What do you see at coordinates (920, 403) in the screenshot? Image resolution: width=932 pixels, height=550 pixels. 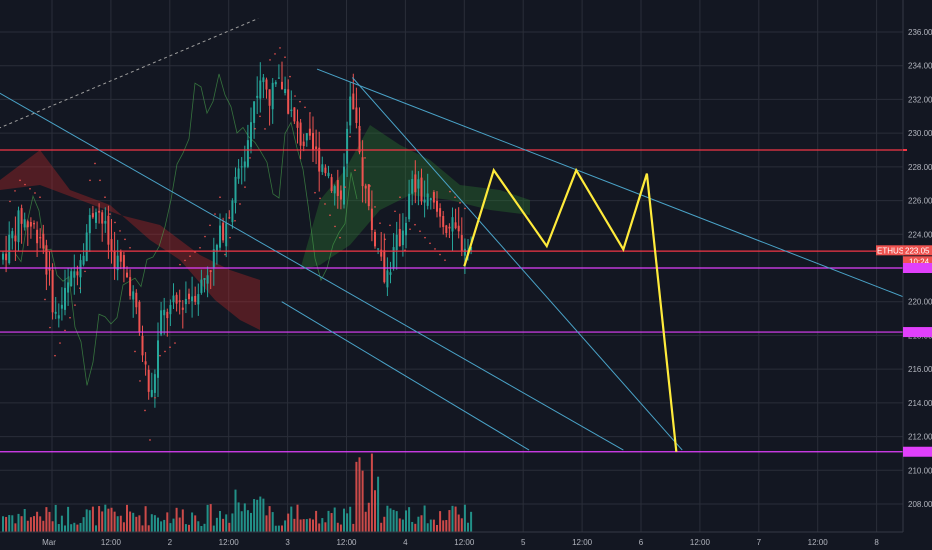 I see `price-tick-label: 214.00` at bounding box center [920, 403].